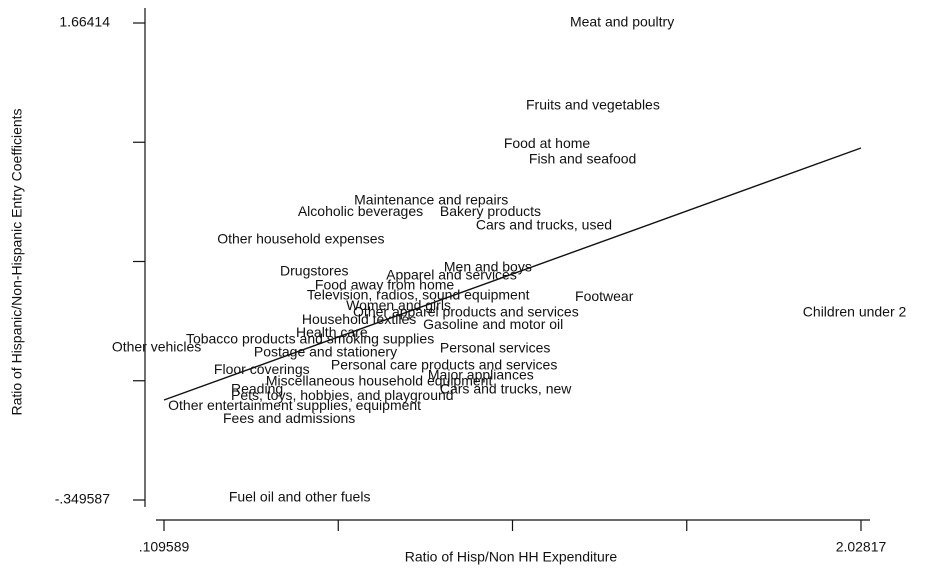 Image resolution: width=937 pixels, height=570 pixels. I want to click on point-label: Major appliances, so click(481, 375).